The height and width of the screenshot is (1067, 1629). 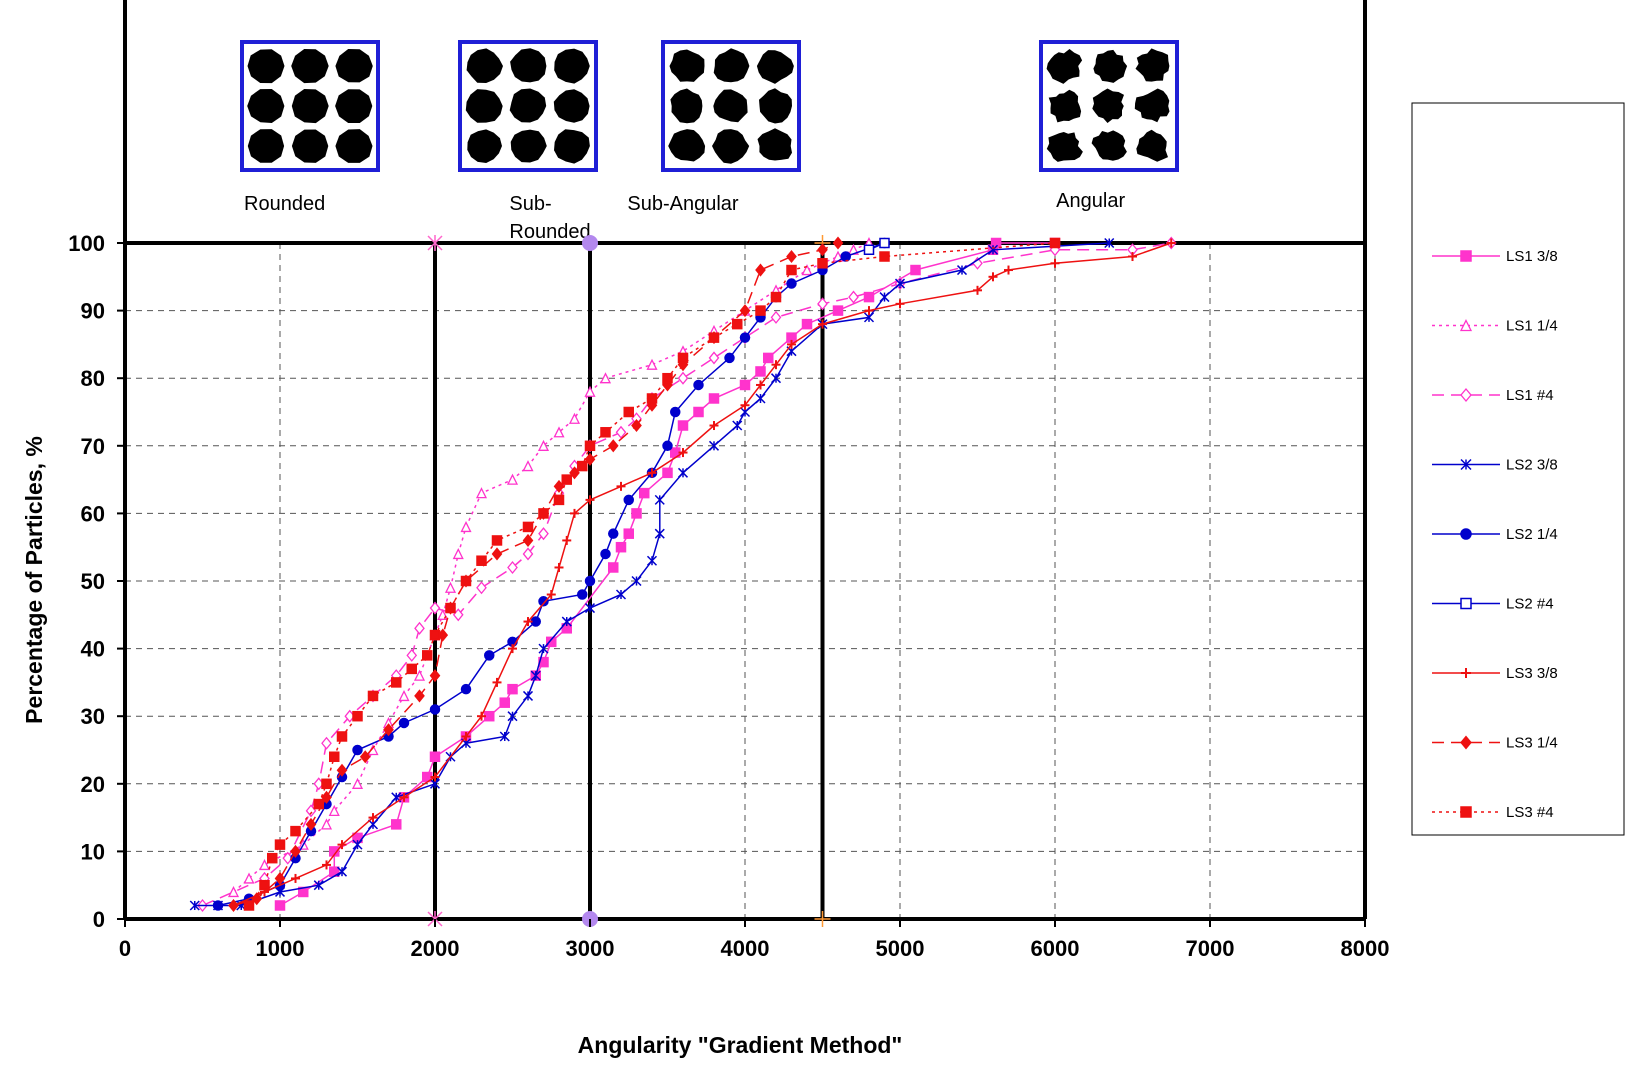 I want to click on legend-item: LS1 3/8, so click(x=1495, y=256).